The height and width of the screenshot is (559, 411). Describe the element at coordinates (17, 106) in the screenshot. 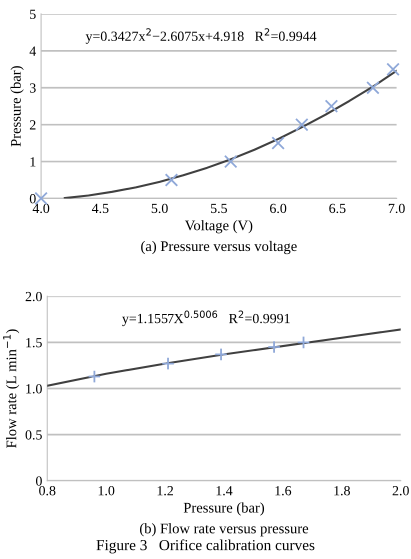

I see `y-axis-title: Pressure (bar)` at that location.